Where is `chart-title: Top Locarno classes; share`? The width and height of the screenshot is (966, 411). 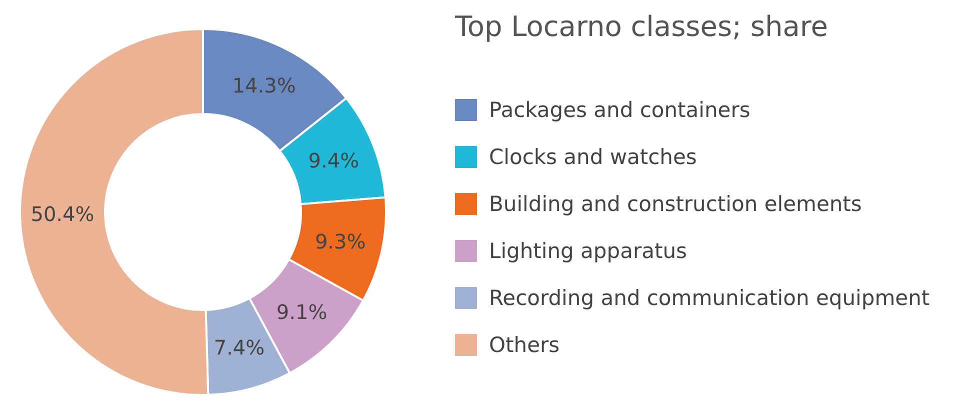 chart-title: Top Locarno classes; share is located at coordinates (641, 26).